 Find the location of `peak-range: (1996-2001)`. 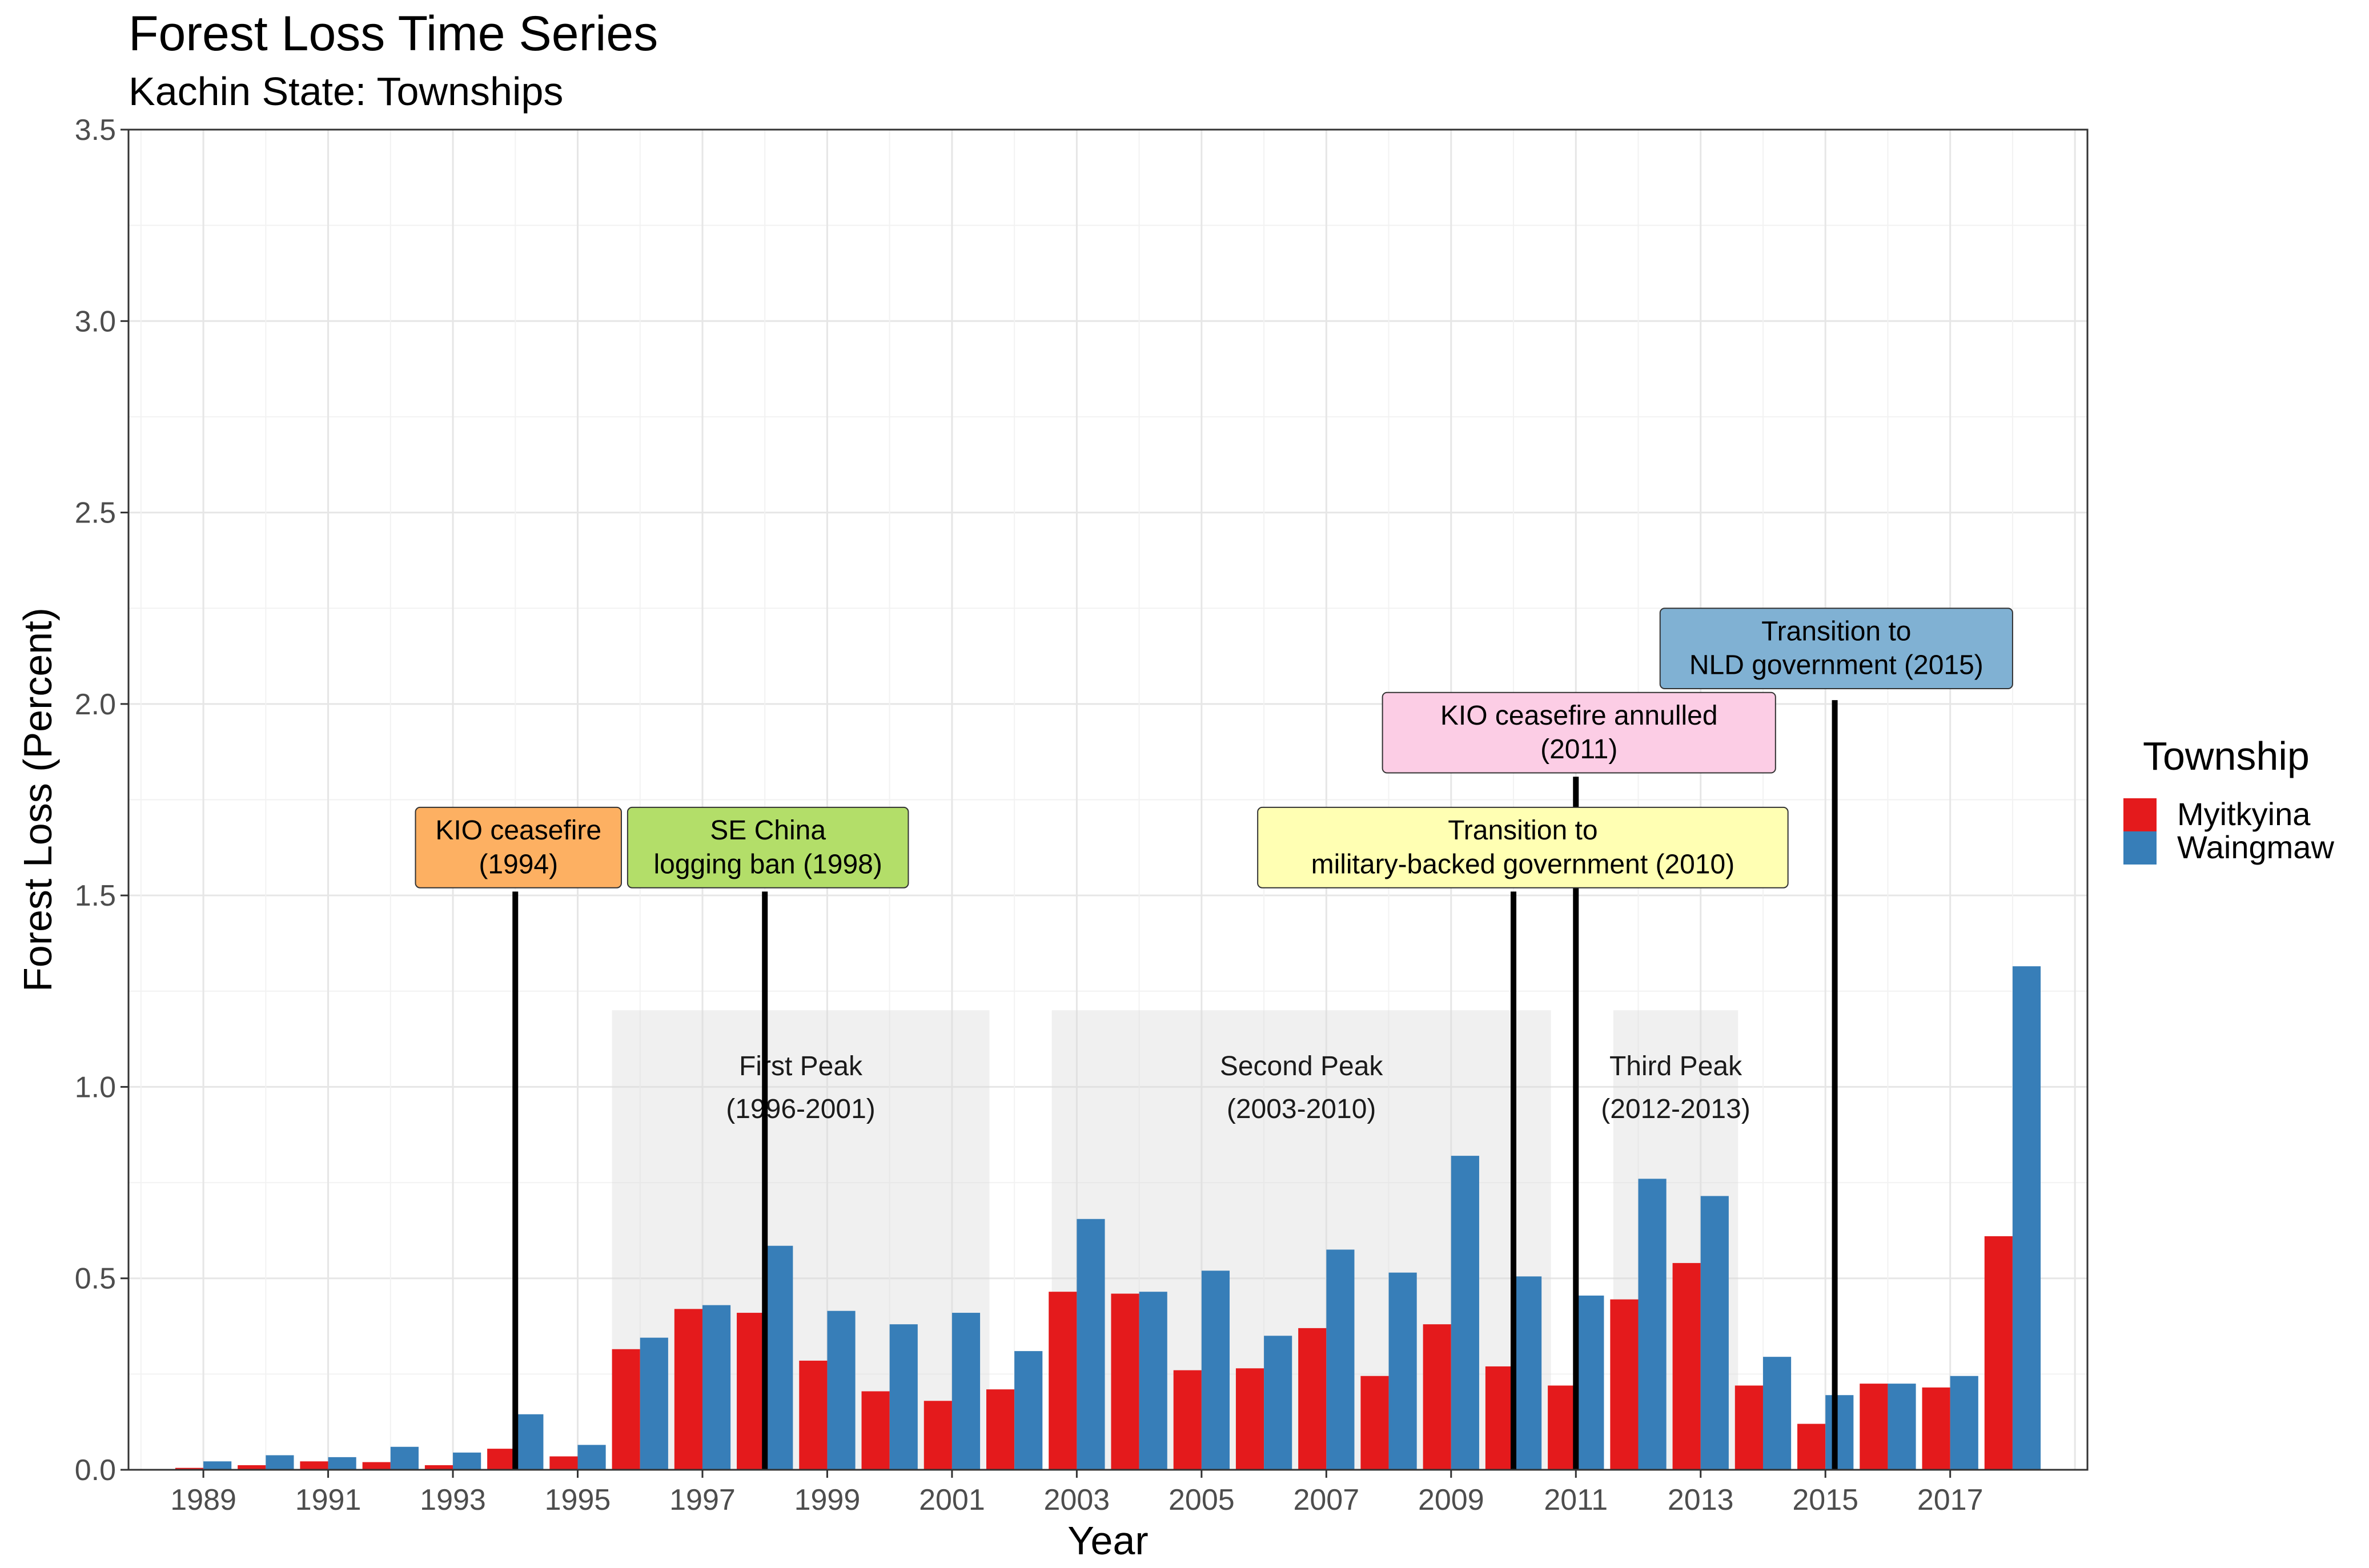

peak-range: (1996-2001) is located at coordinates (801, 1109).